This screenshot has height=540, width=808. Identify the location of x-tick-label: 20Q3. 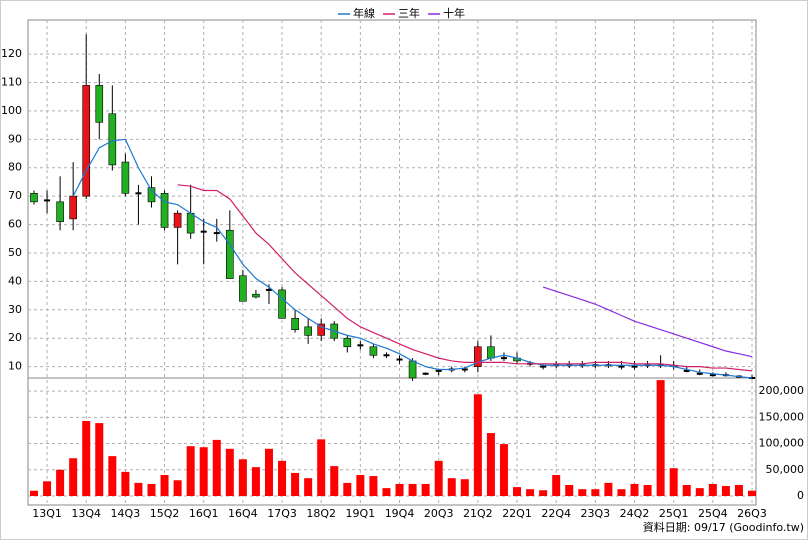
(439, 513).